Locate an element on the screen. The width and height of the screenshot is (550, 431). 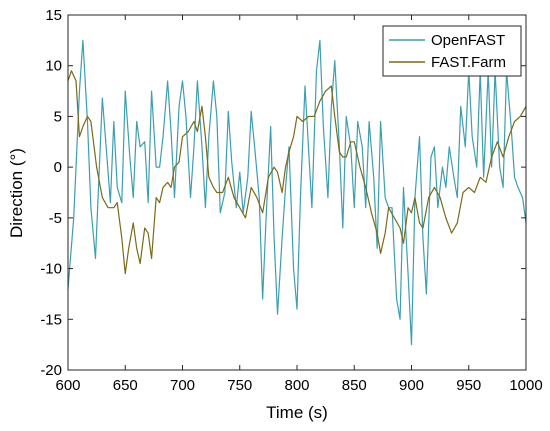
x-axis-label: Time (s) is located at coordinates (297, 412).